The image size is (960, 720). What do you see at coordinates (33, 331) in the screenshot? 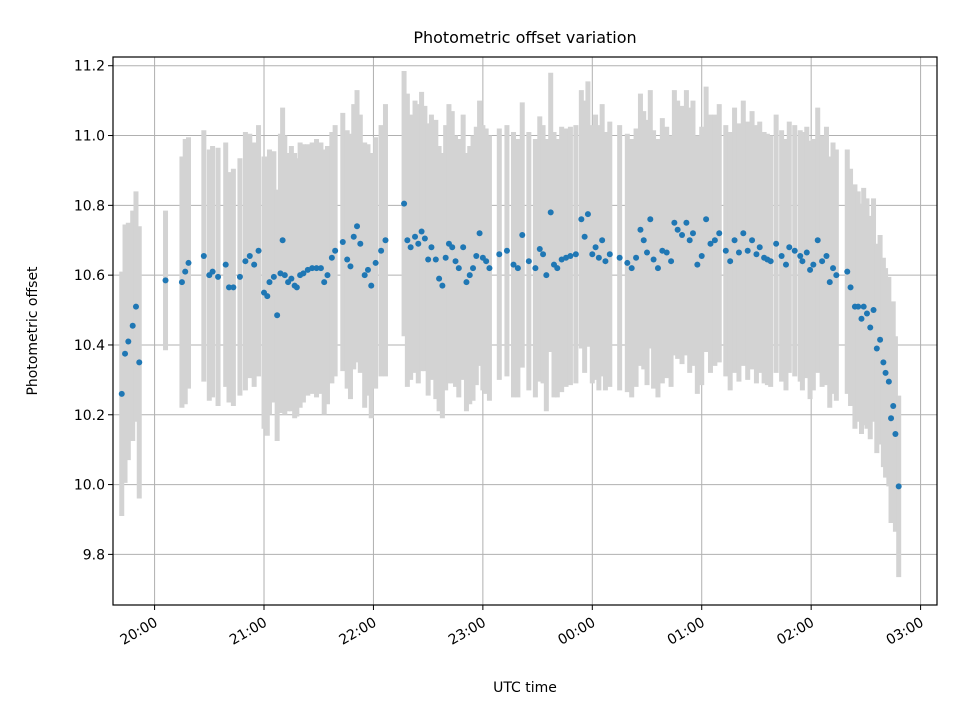
I see `y-axis-label: Photometric offset` at bounding box center [33, 331].